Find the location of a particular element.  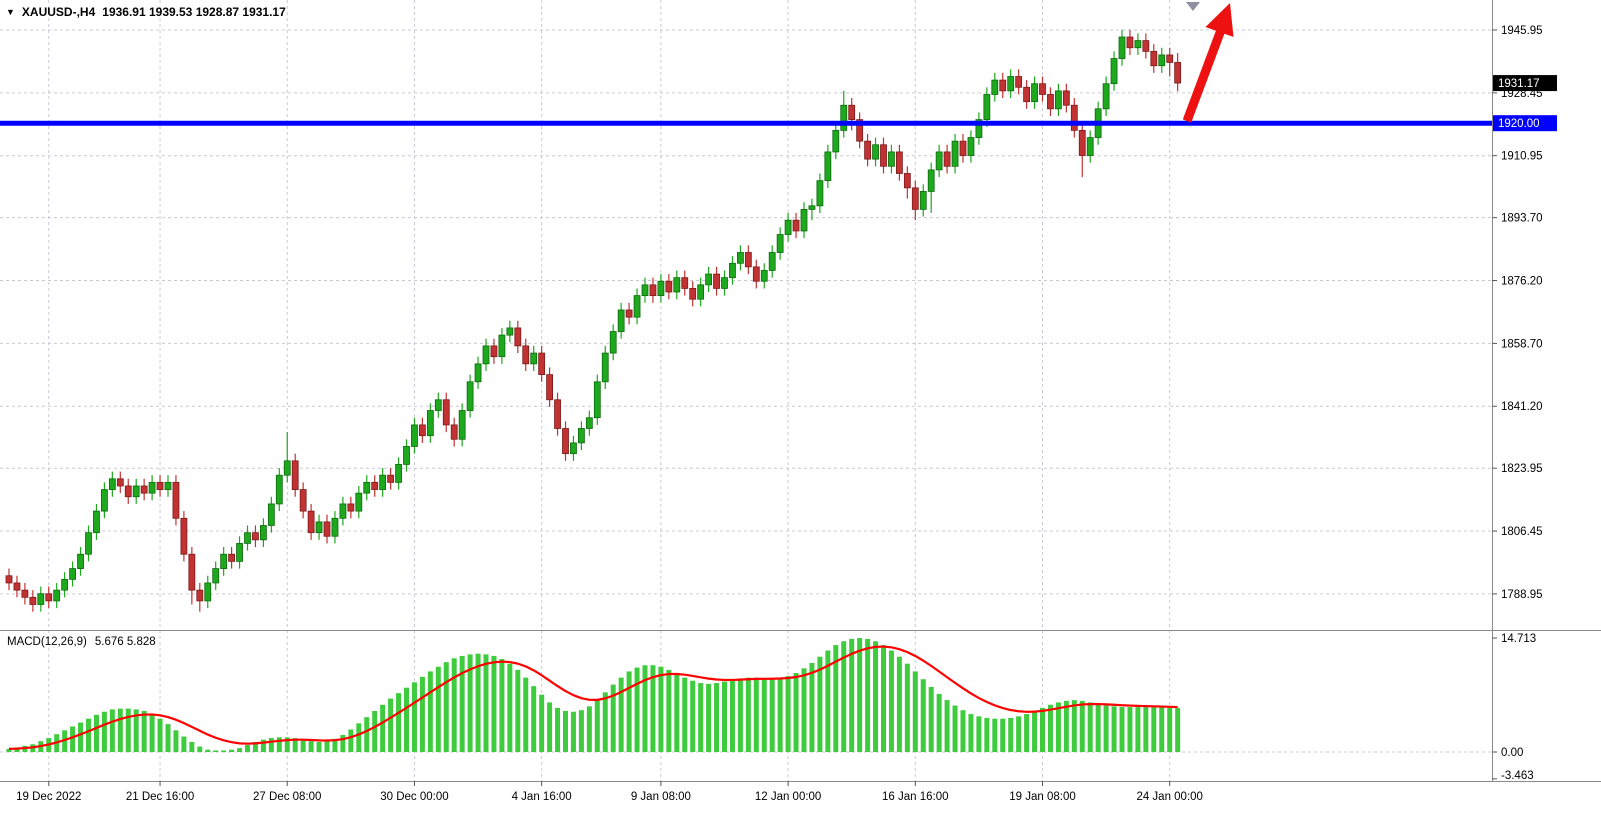

trend-arrow is located at coordinates (1208, 63).